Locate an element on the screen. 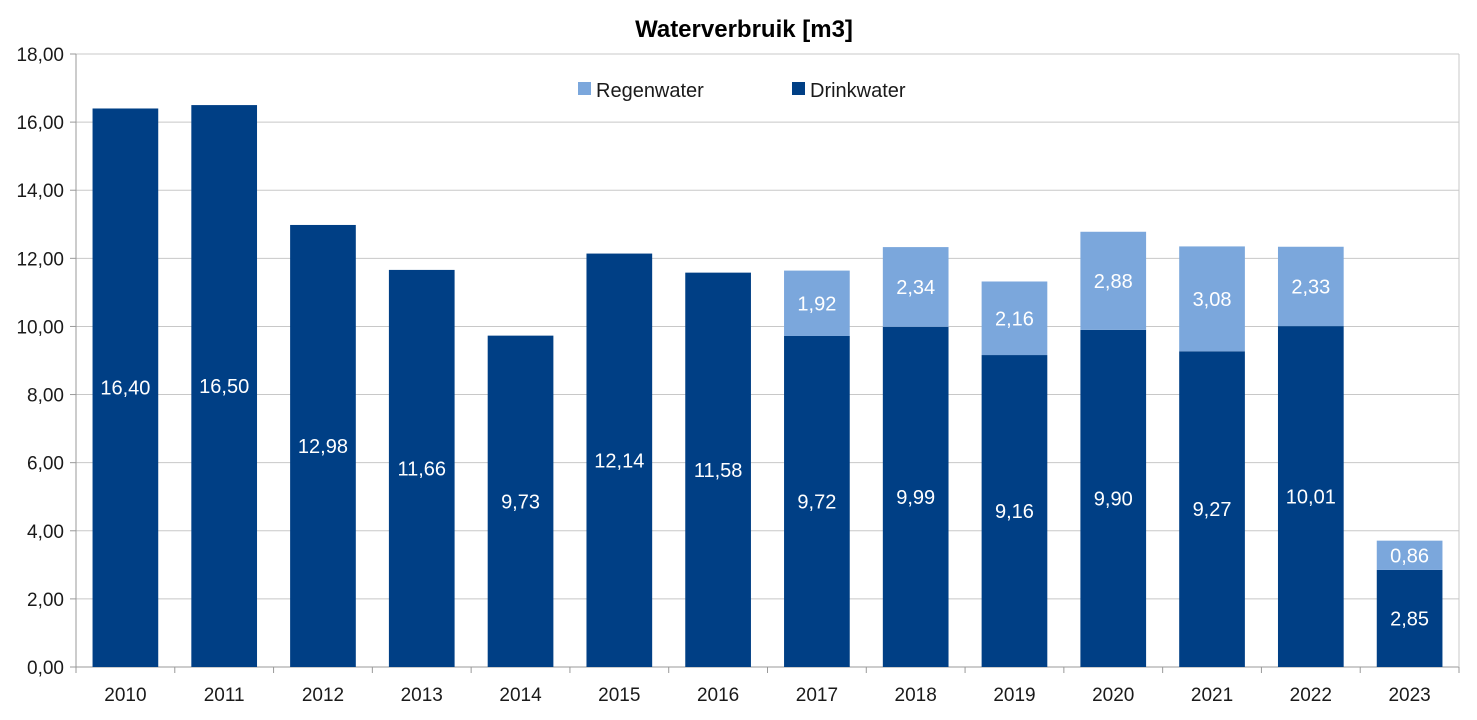 This screenshot has height=720, width=1477. x-tick-label: 2018 is located at coordinates (916, 695).